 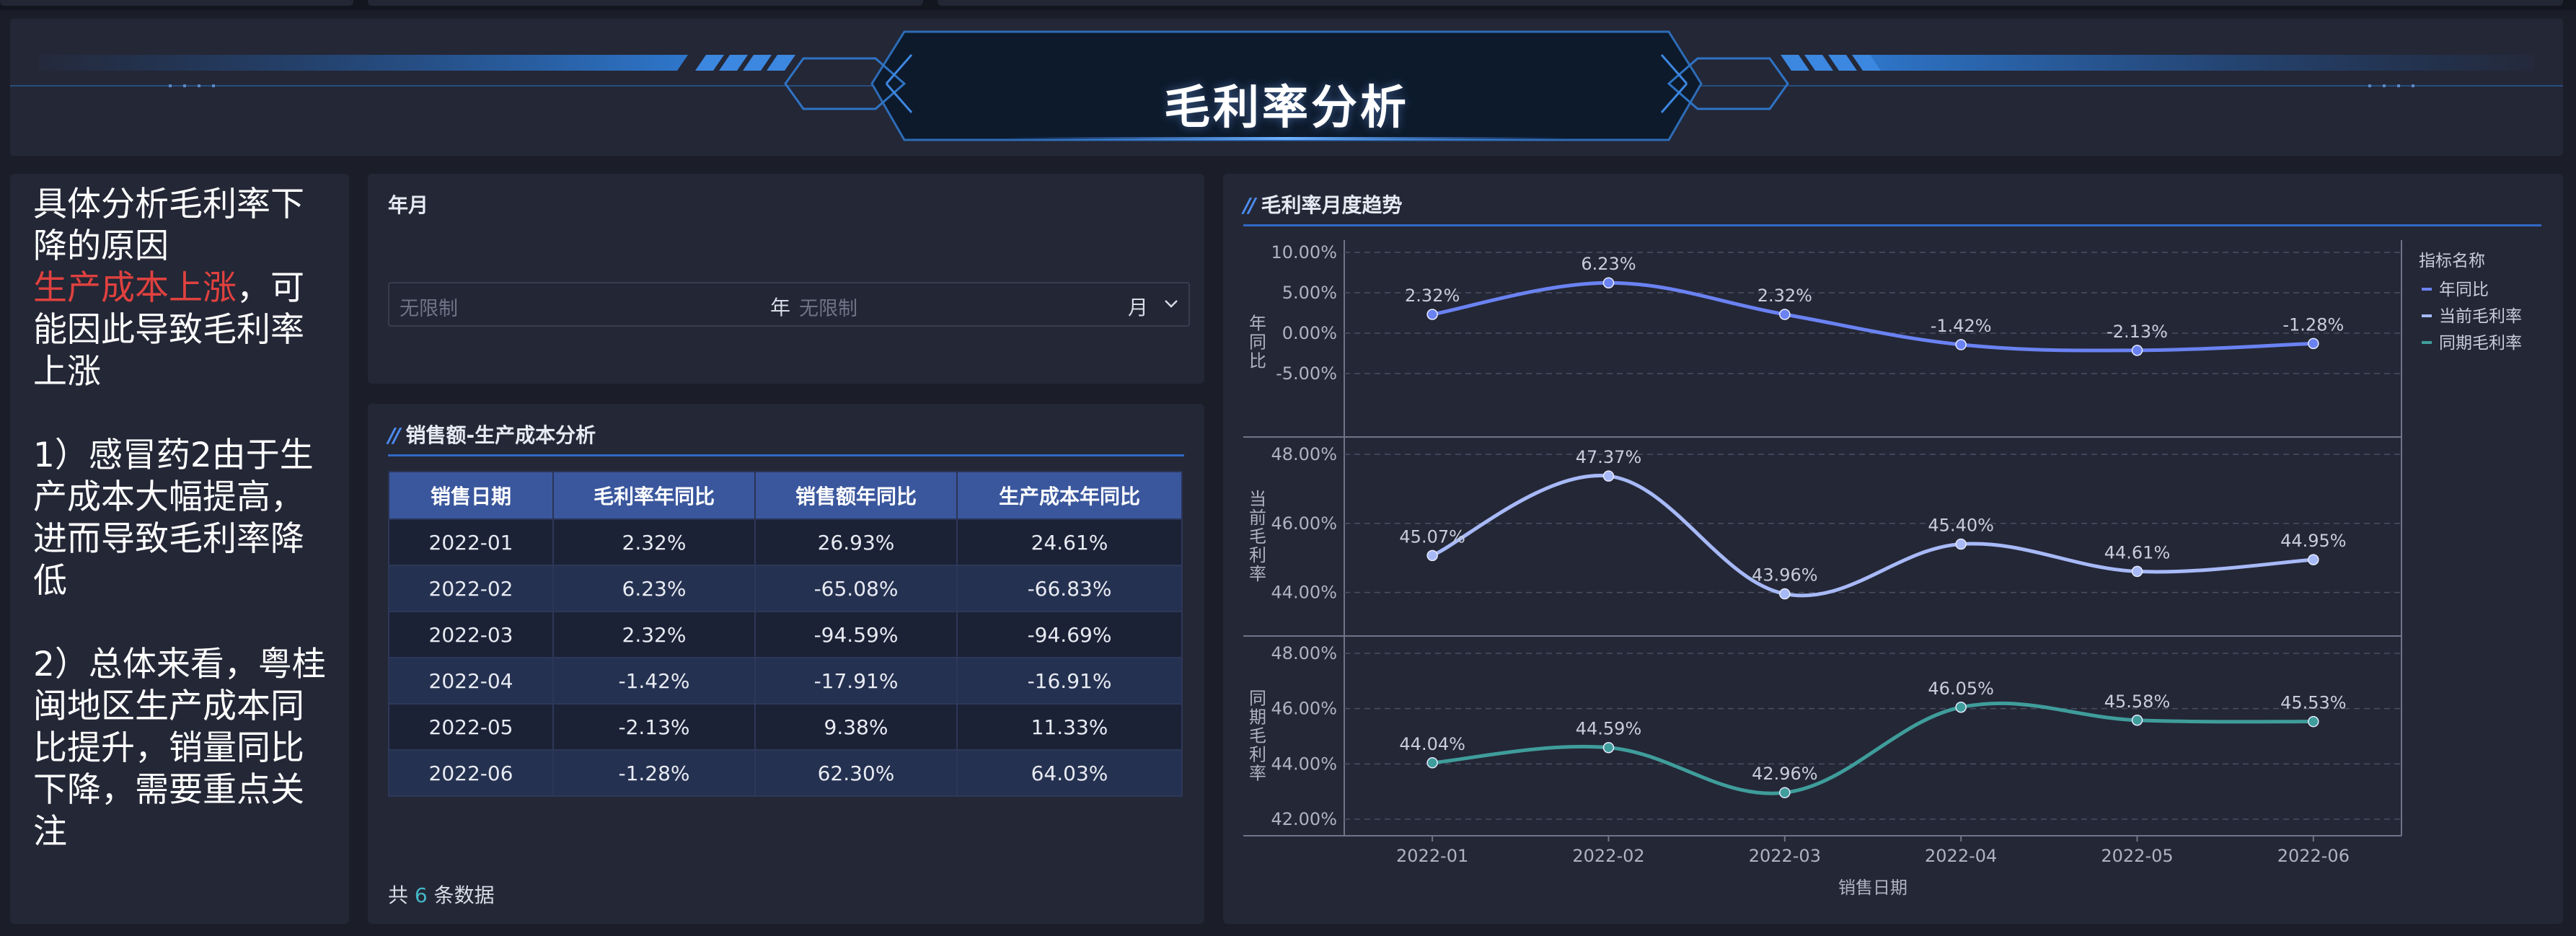 I want to click on table-cell: 26.93%, so click(x=856, y=542).